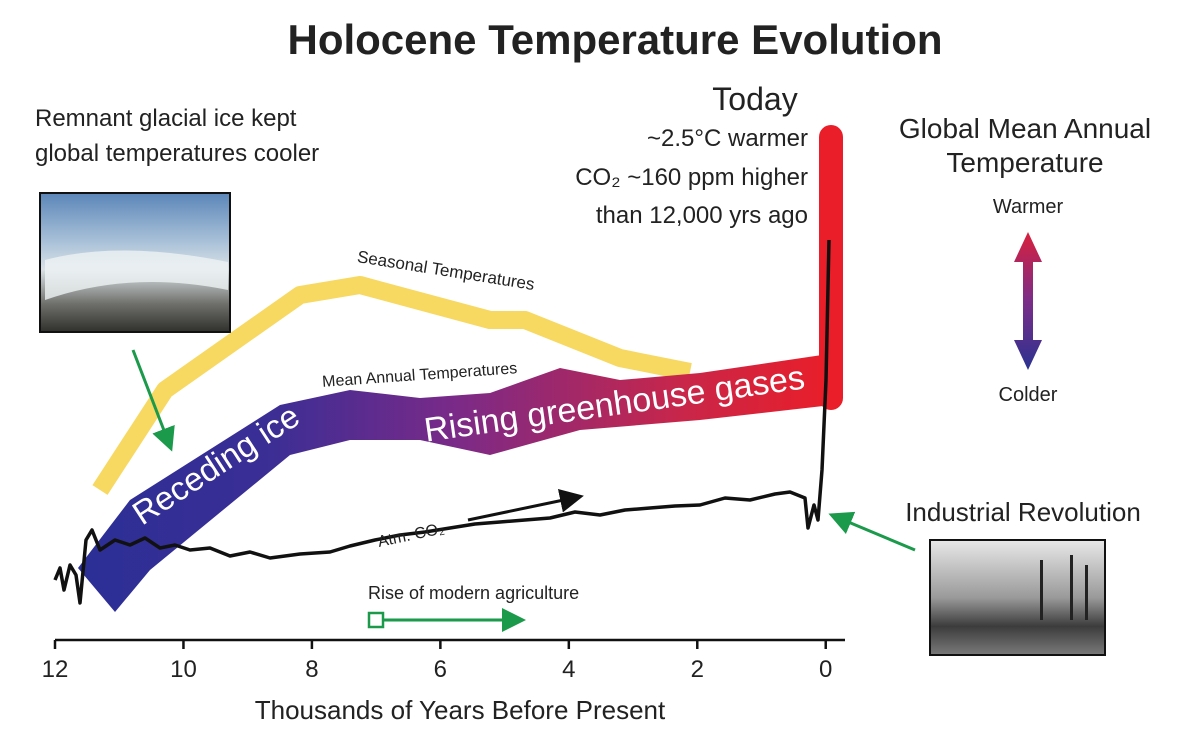  Describe the element at coordinates (525, 505) in the screenshot. I see `co2-arrow` at that location.